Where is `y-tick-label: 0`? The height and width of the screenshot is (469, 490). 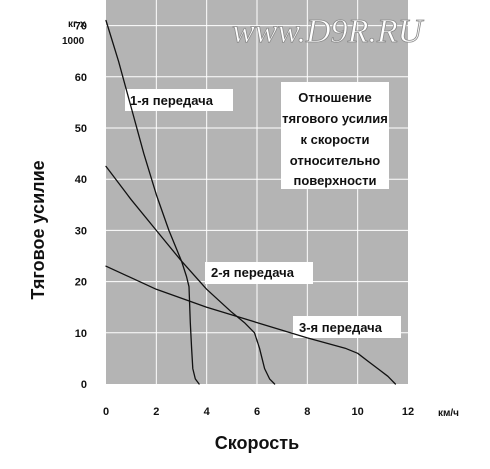
y-tick-label: 0 is located at coordinates (84, 385).